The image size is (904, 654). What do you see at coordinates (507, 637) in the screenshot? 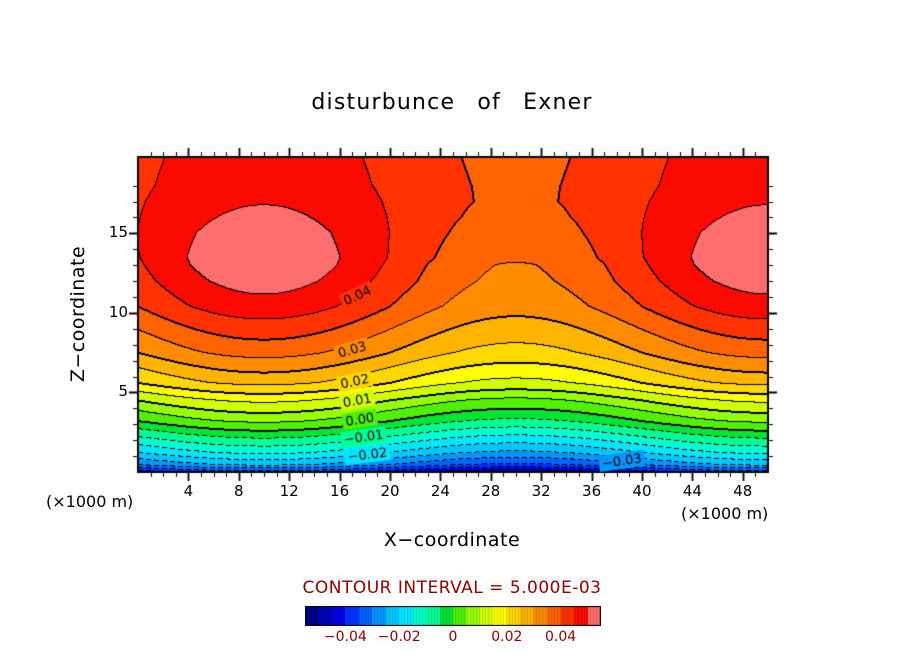
I see `colorbar-tick-label: 0.02` at bounding box center [507, 637].